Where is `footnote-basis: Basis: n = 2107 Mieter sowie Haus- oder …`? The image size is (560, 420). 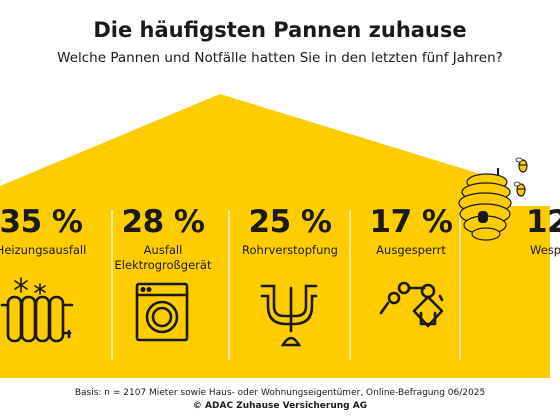
footnote-basis: Basis: n = 2107 Mieter sowie Haus- oder … is located at coordinates (280, 393).